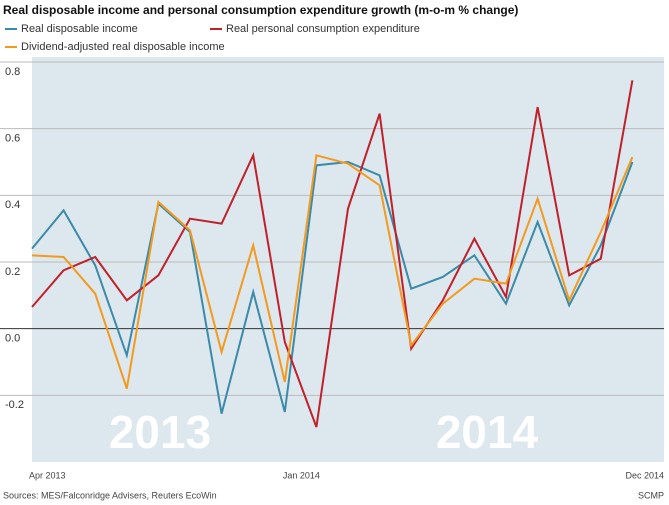 The height and width of the screenshot is (505, 669). I want to click on credit: SCMP, so click(651, 495).